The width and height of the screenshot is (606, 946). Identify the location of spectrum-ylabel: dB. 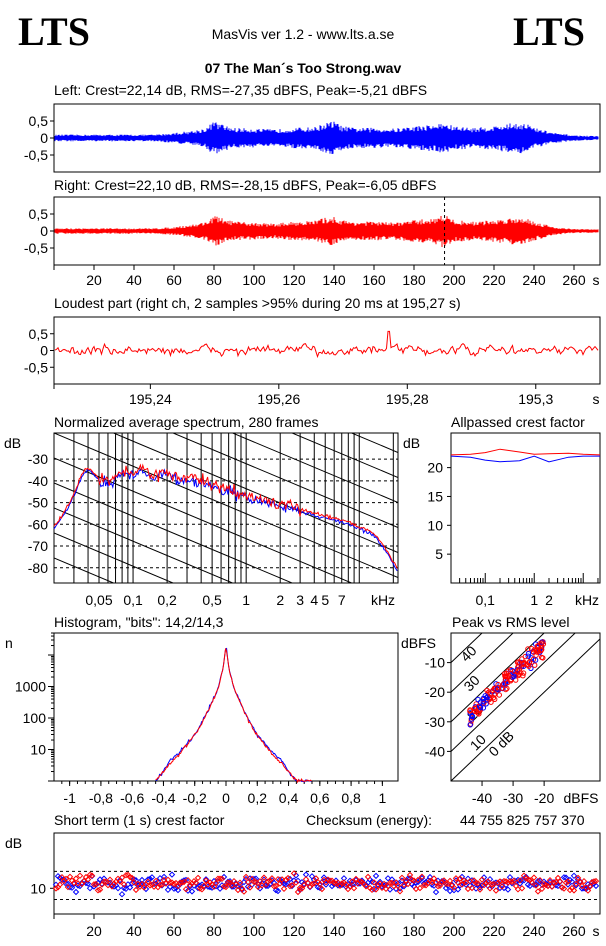
(12, 443).